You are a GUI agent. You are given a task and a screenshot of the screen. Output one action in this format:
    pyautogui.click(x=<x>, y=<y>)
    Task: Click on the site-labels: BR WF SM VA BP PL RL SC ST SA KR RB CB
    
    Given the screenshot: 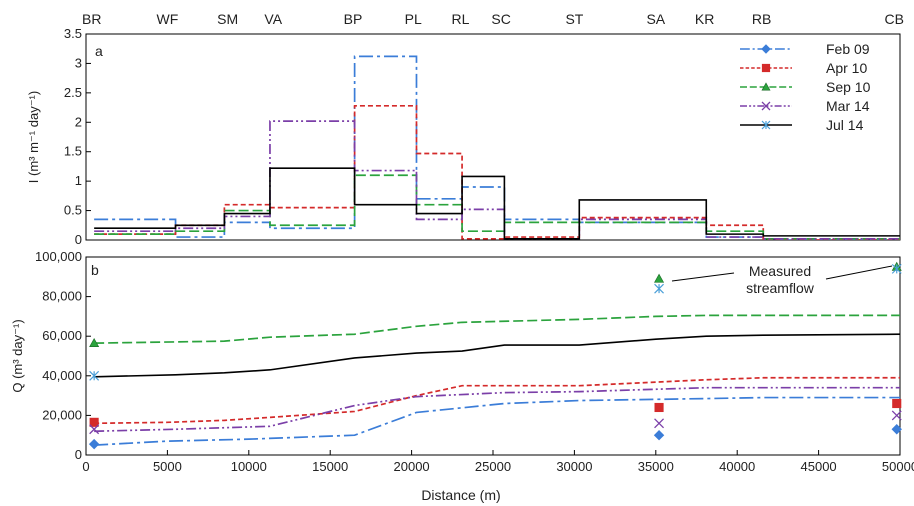 What is the action you would take?
    pyautogui.click(x=493, y=19)
    